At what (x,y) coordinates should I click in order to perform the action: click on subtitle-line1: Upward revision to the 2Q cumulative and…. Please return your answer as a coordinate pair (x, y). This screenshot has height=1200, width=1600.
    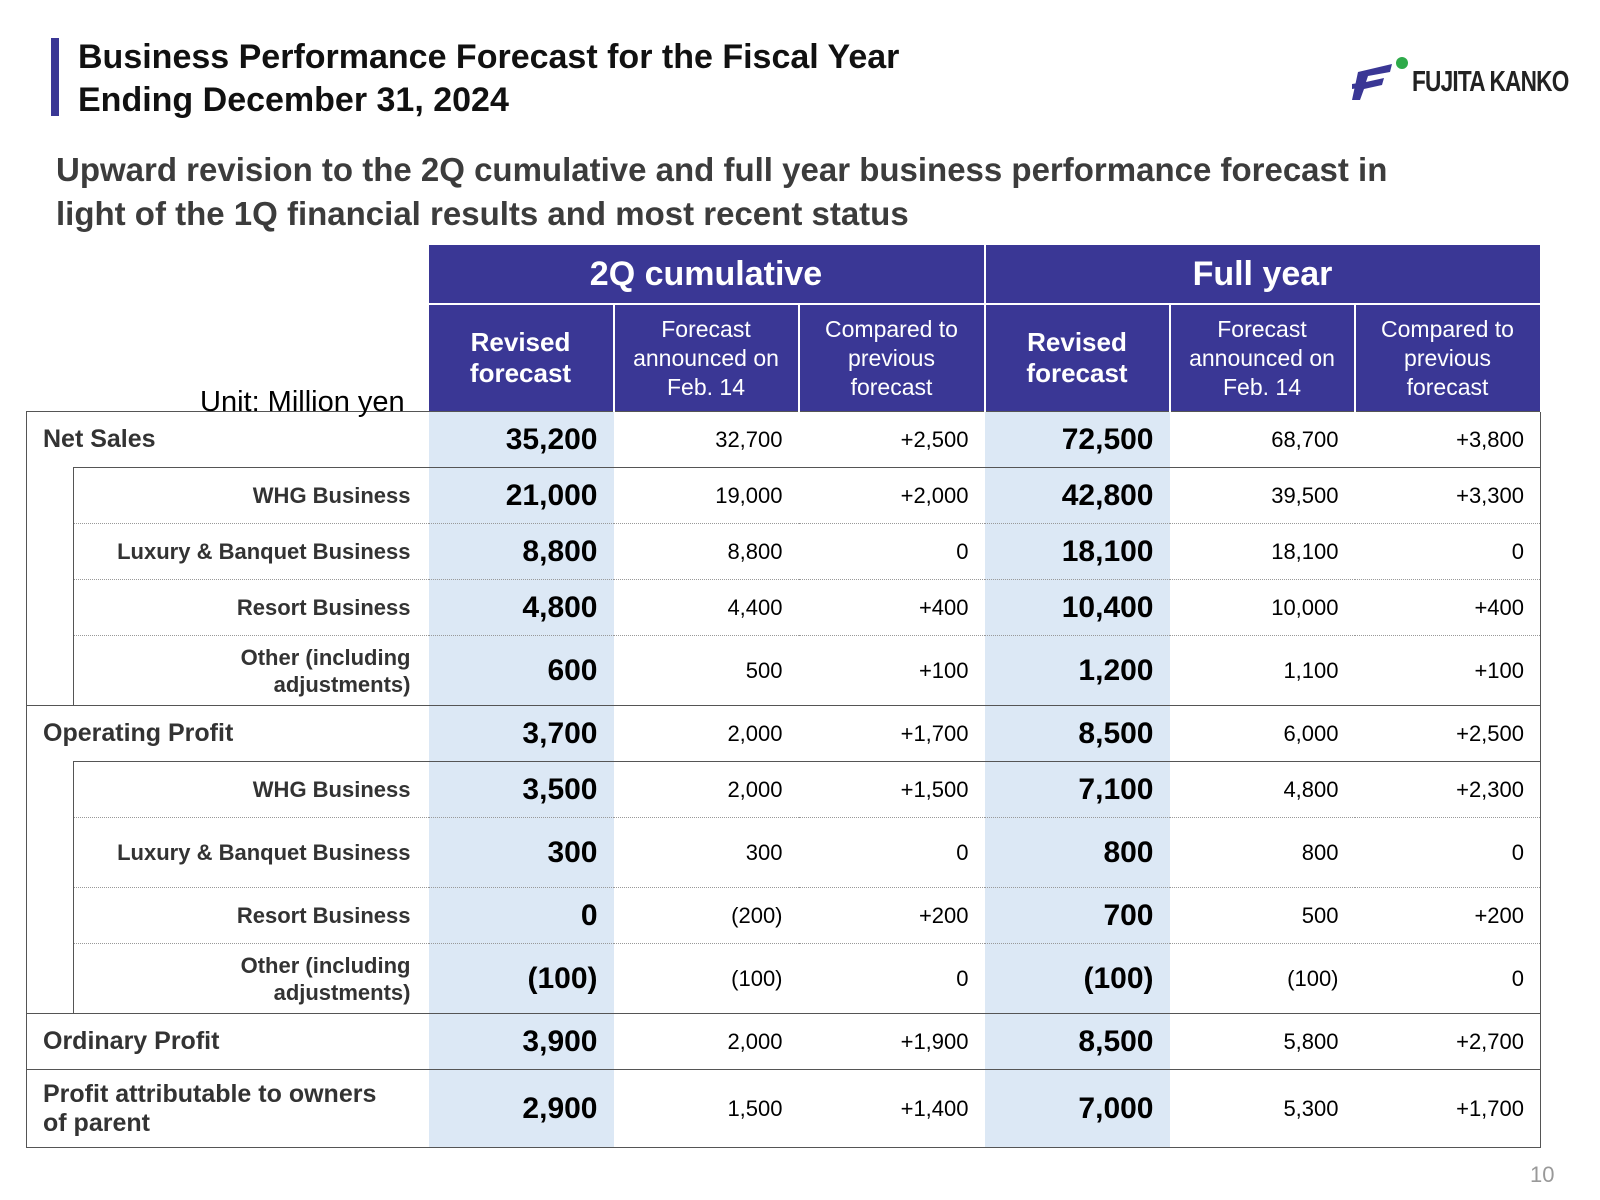
    Looking at the image, I should click on (722, 169).